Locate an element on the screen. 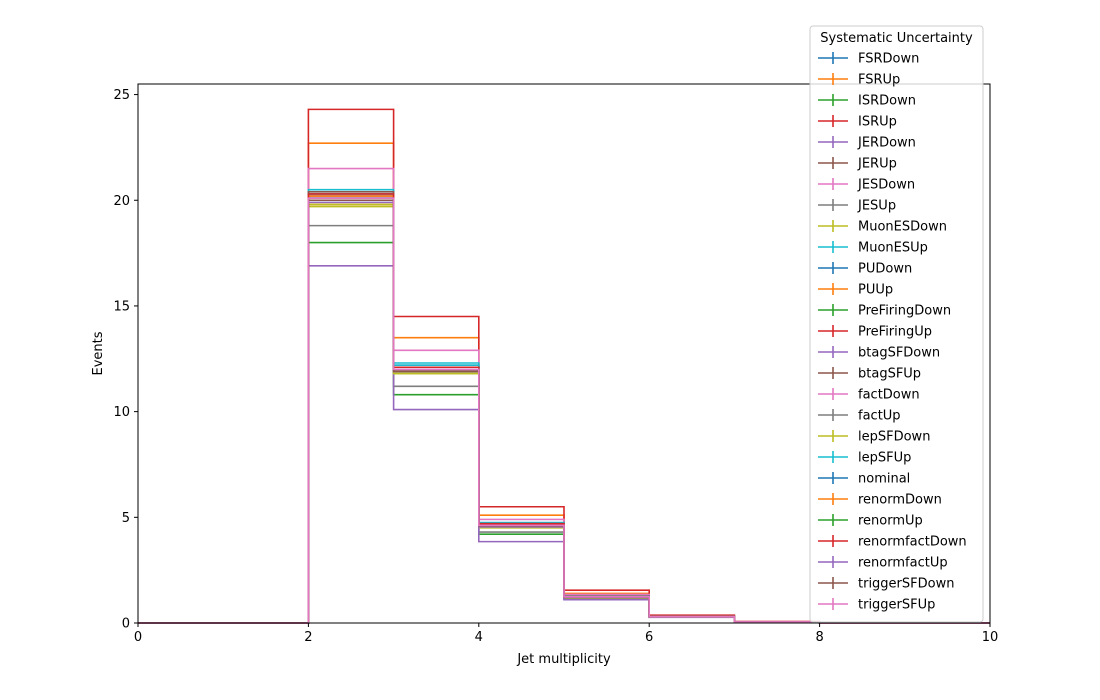  x-tick-label: 6 is located at coordinates (649, 637).